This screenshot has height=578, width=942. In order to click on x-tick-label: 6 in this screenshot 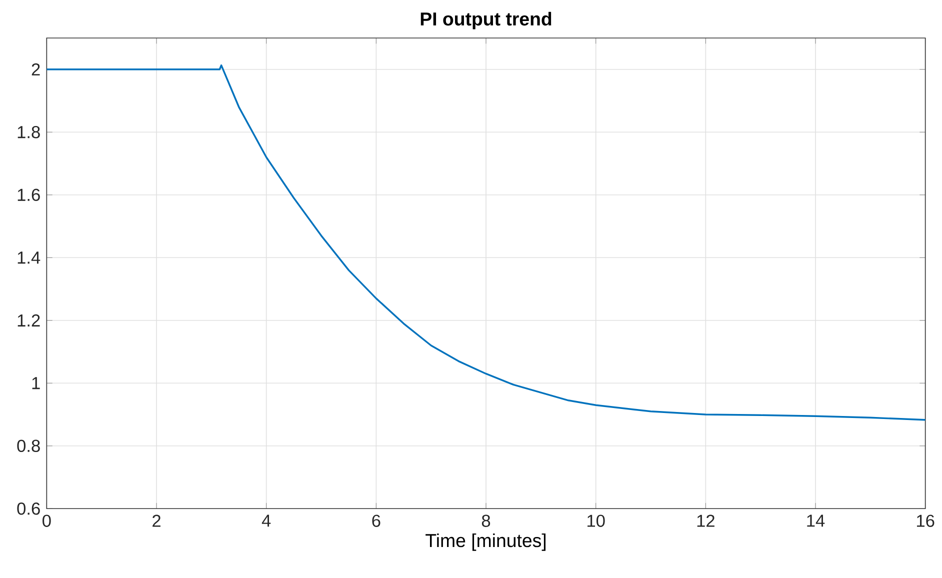, I will do `click(376, 520)`.